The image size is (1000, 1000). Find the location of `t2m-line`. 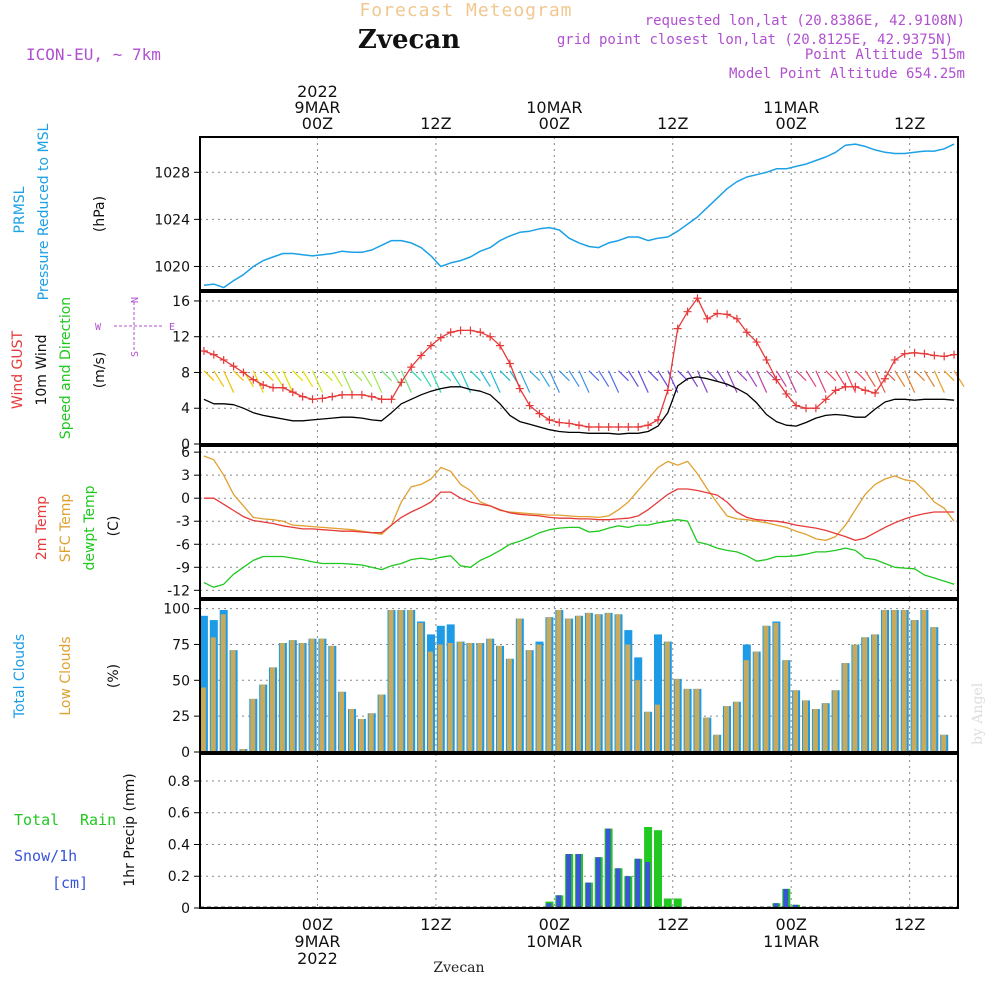

t2m-line is located at coordinates (579, 515).